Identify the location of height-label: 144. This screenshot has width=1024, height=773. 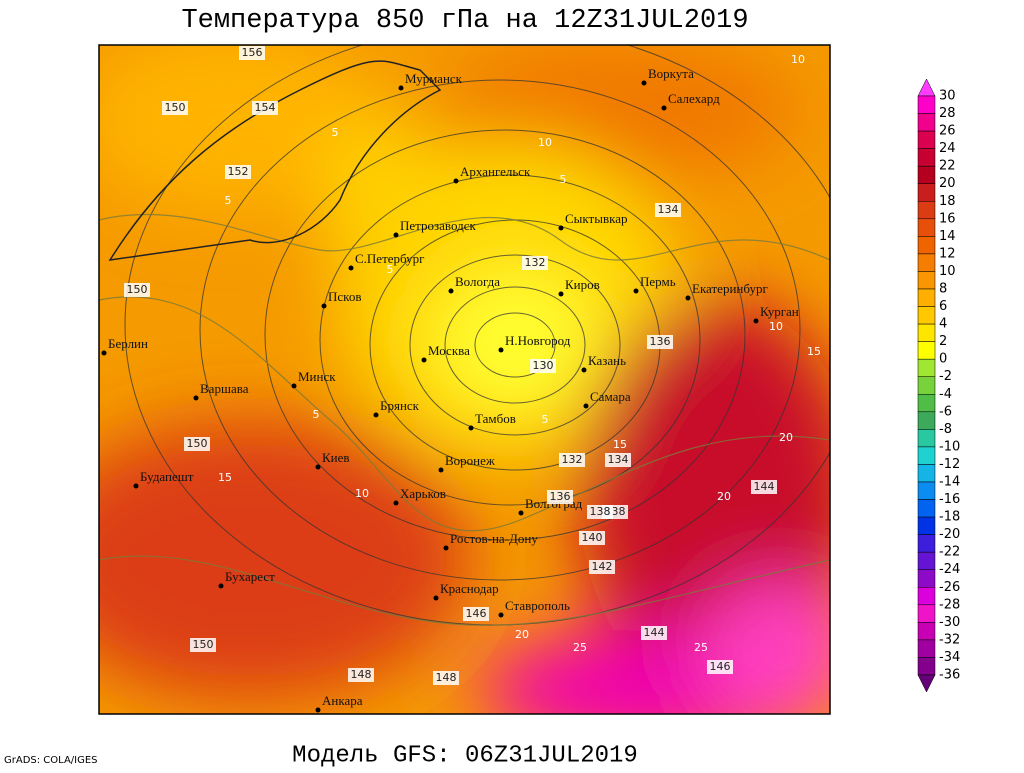
(764, 486).